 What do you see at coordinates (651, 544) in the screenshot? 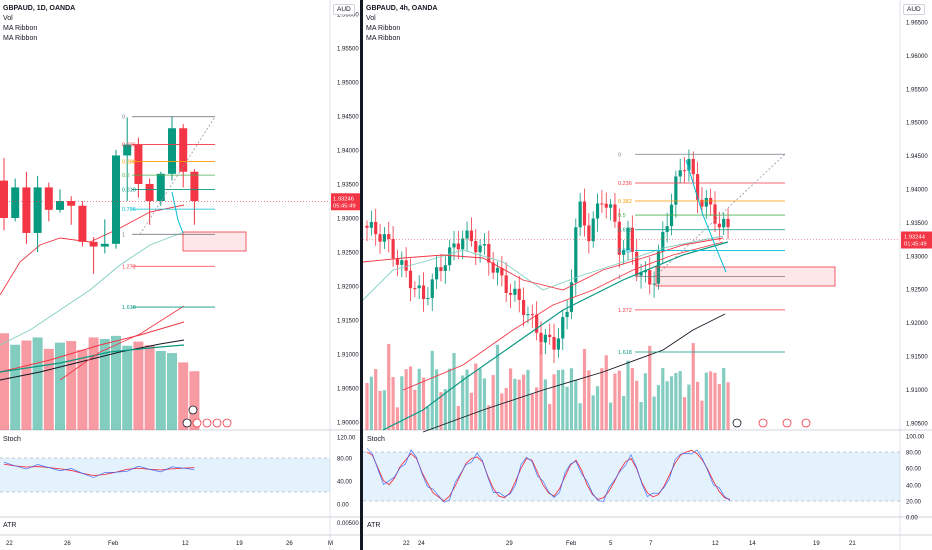
I see `right-time-tick: 7` at bounding box center [651, 544].